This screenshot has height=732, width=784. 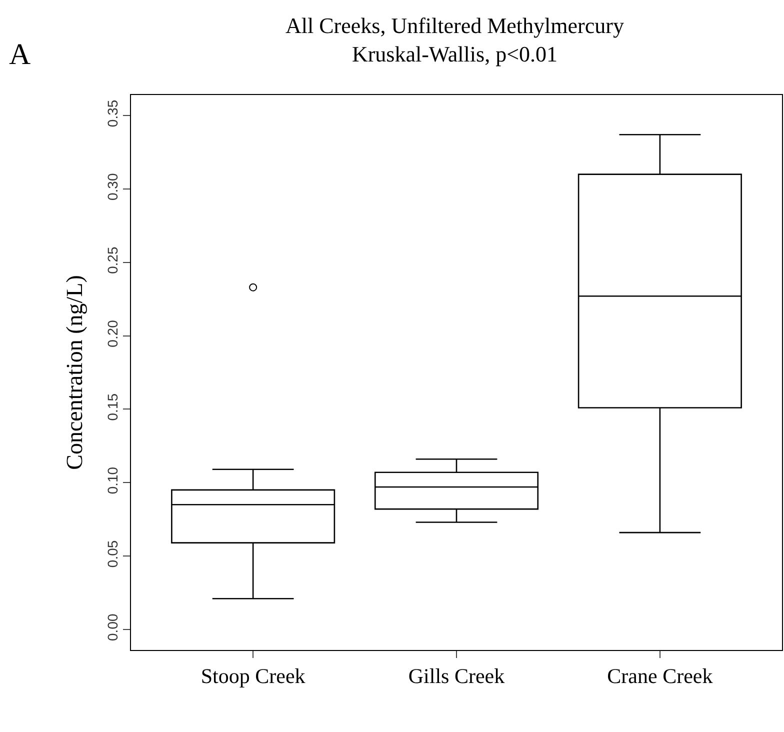 I want to click on y-tick-label: 0.30, so click(x=112, y=186).